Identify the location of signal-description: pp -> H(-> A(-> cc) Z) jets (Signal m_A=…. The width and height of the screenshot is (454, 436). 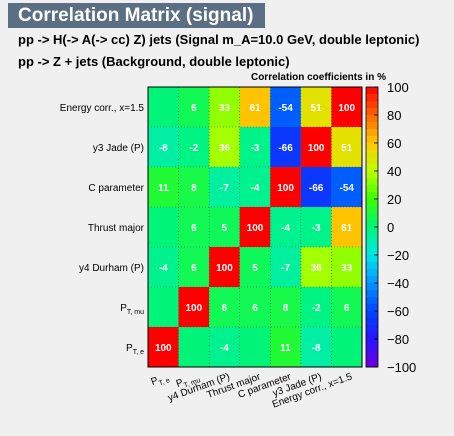
(219, 39).